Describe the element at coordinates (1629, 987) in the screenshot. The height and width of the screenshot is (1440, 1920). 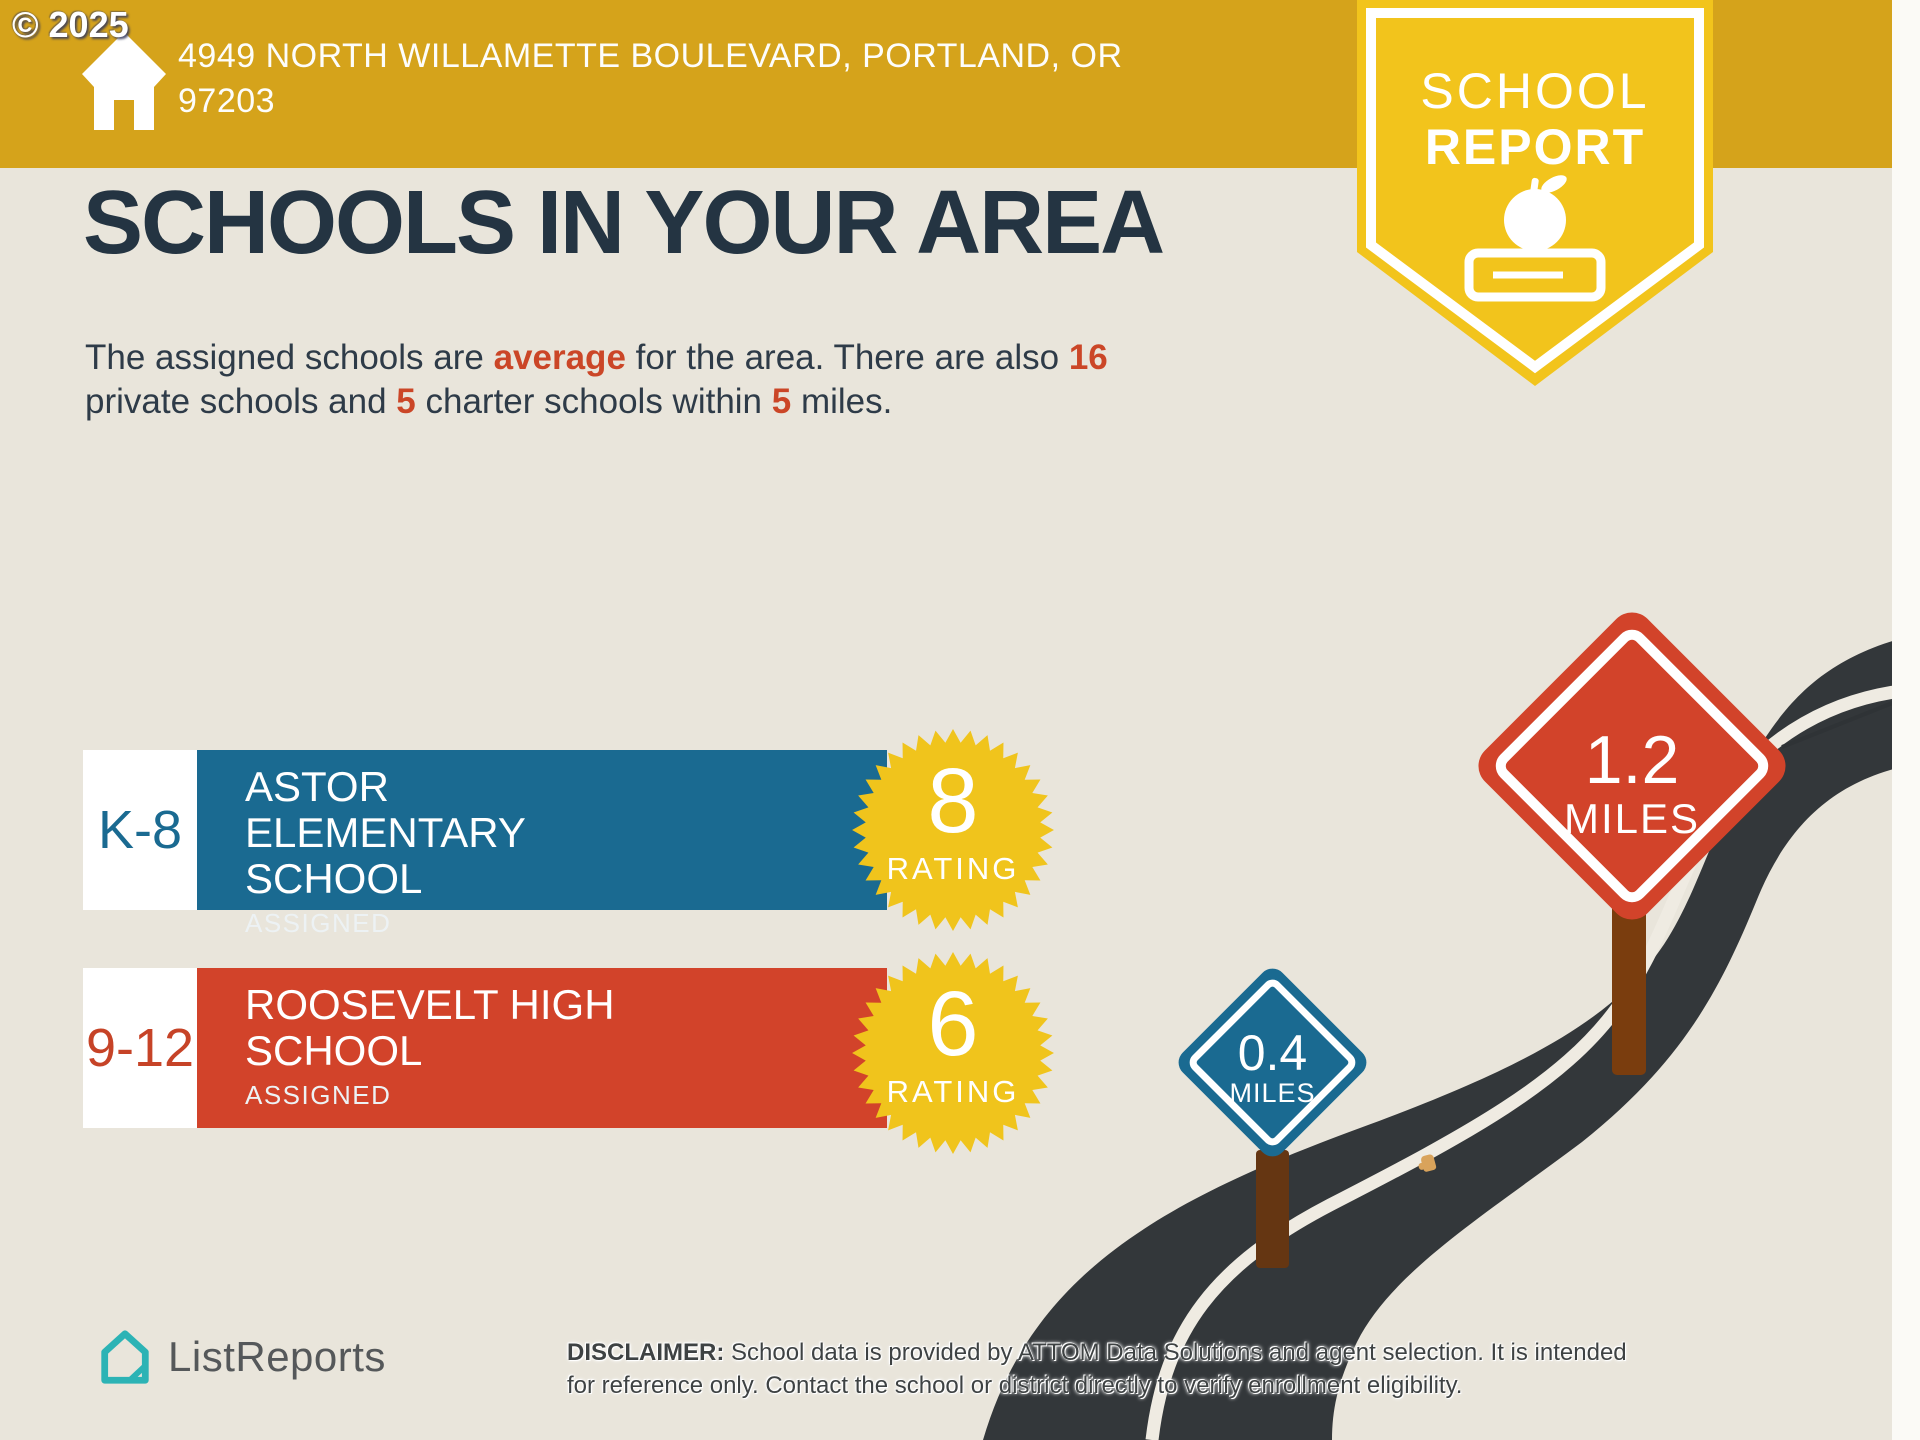
I see `red-sign-post` at that location.